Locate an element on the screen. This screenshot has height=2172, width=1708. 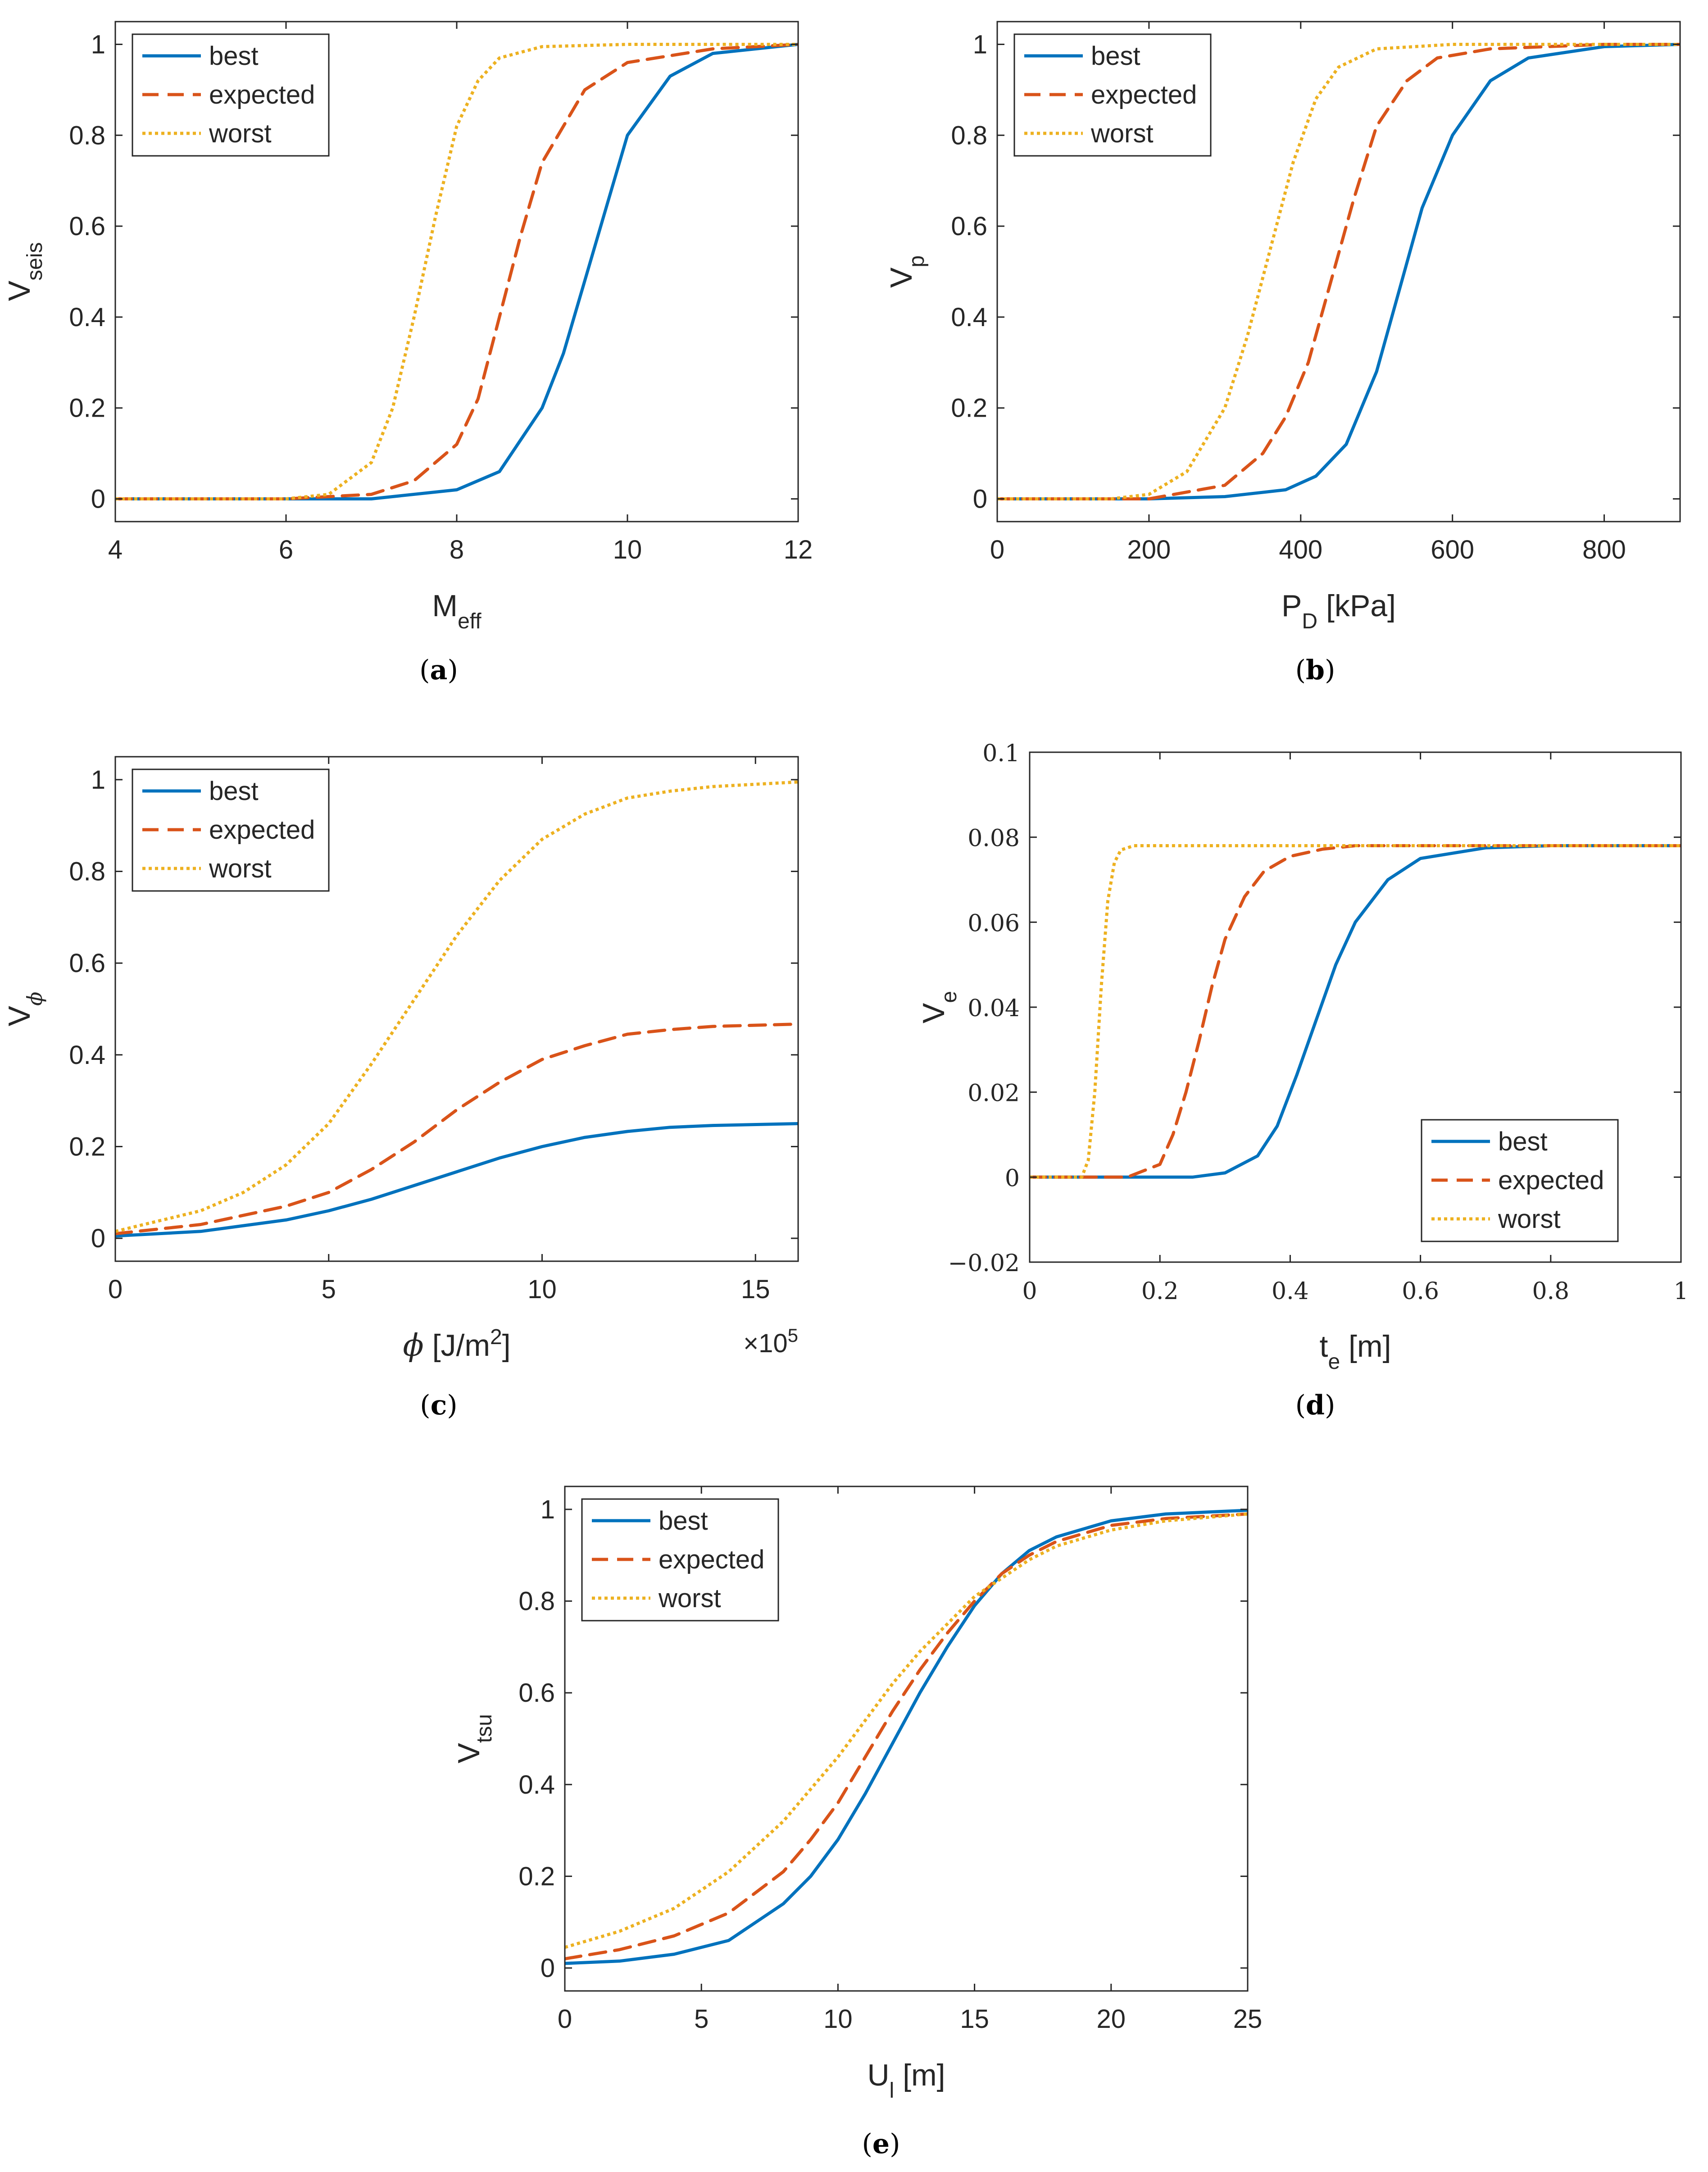
x-tick-label: 6 is located at coordinates (286, 549).